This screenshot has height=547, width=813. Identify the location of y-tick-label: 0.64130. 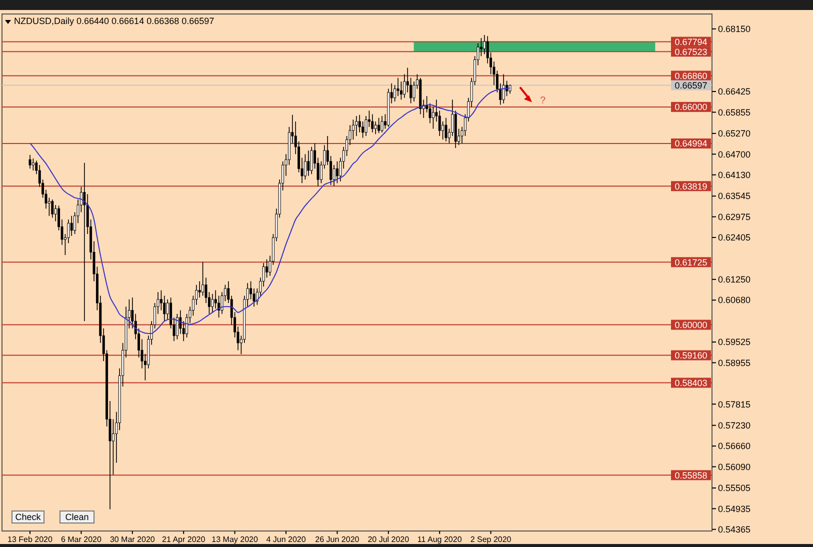
(734, 175).